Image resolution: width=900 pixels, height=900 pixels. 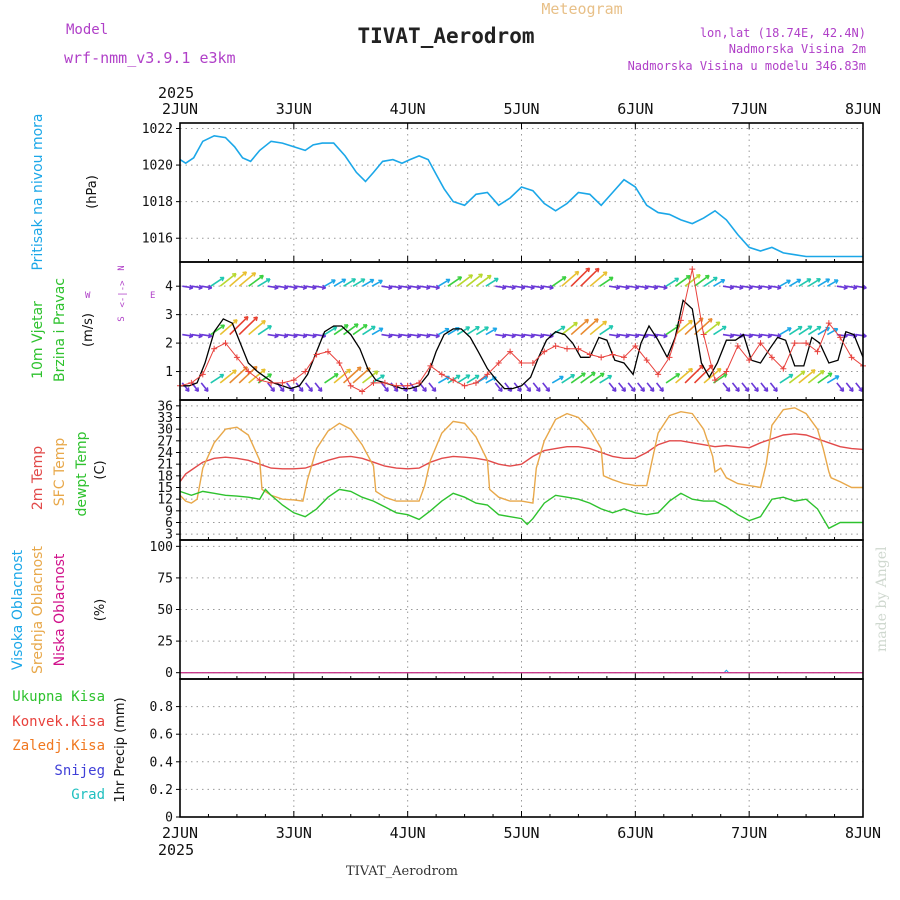 What do you see at coordinates (747, 66) in the screenshot?
I see `height-model-label: Nadmorska Visina u modelu 346.83m` at bounding box center [747, 66].